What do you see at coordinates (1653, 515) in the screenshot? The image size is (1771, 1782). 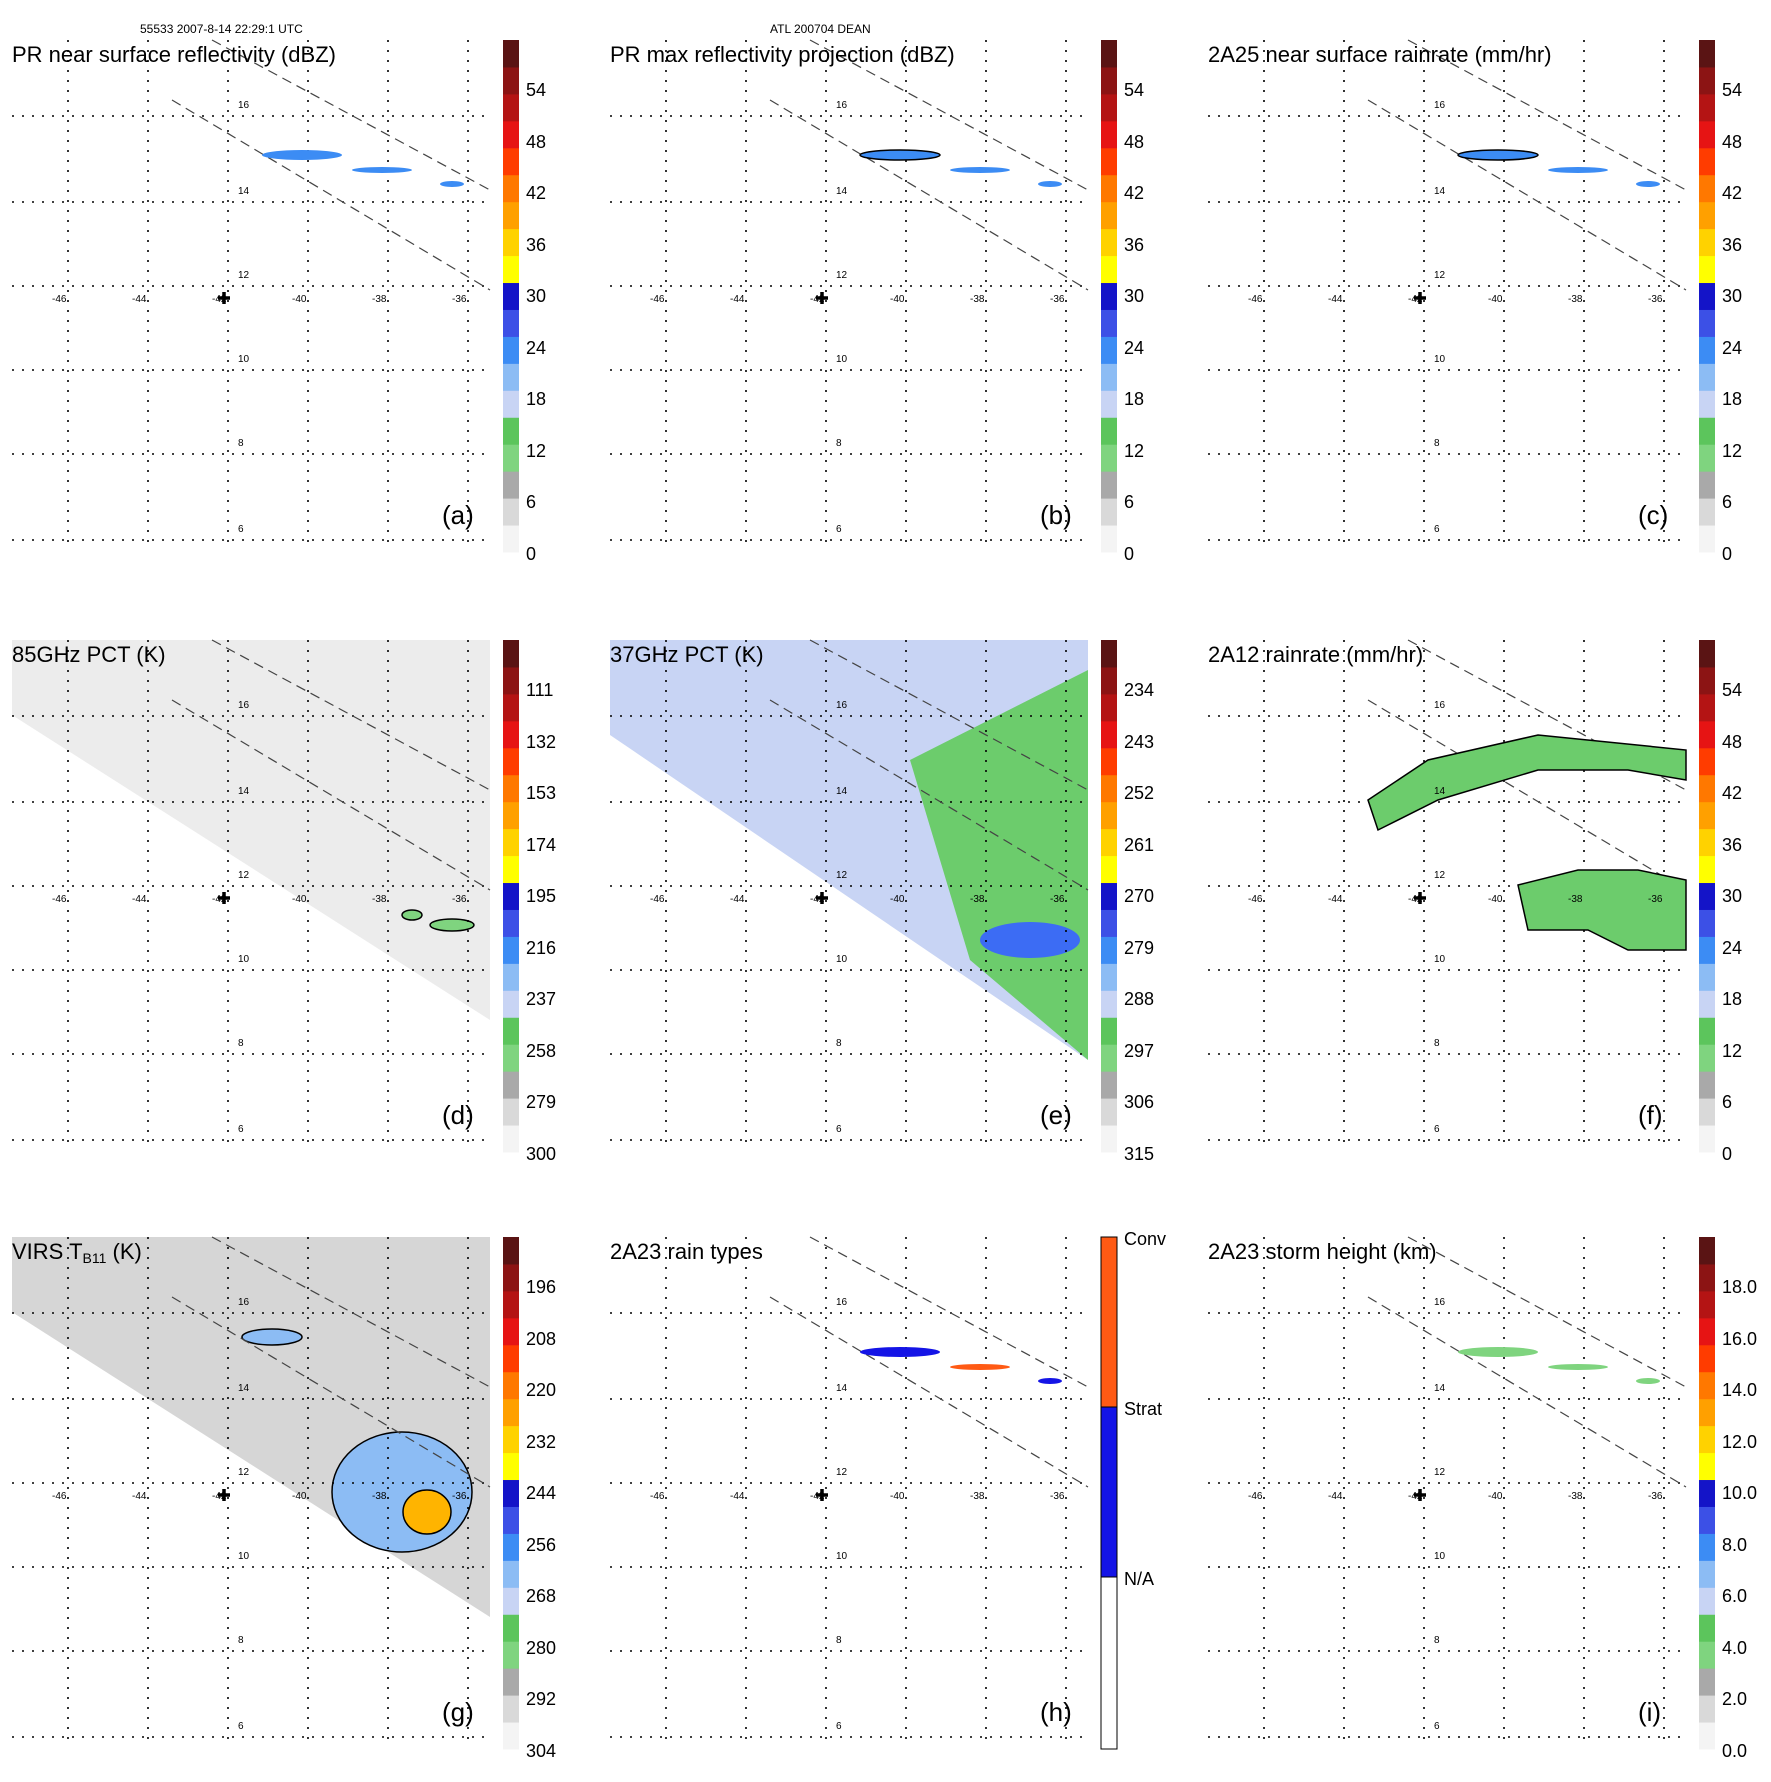 I see `panel-letter: (c)` at bounding box center [1653, 515].